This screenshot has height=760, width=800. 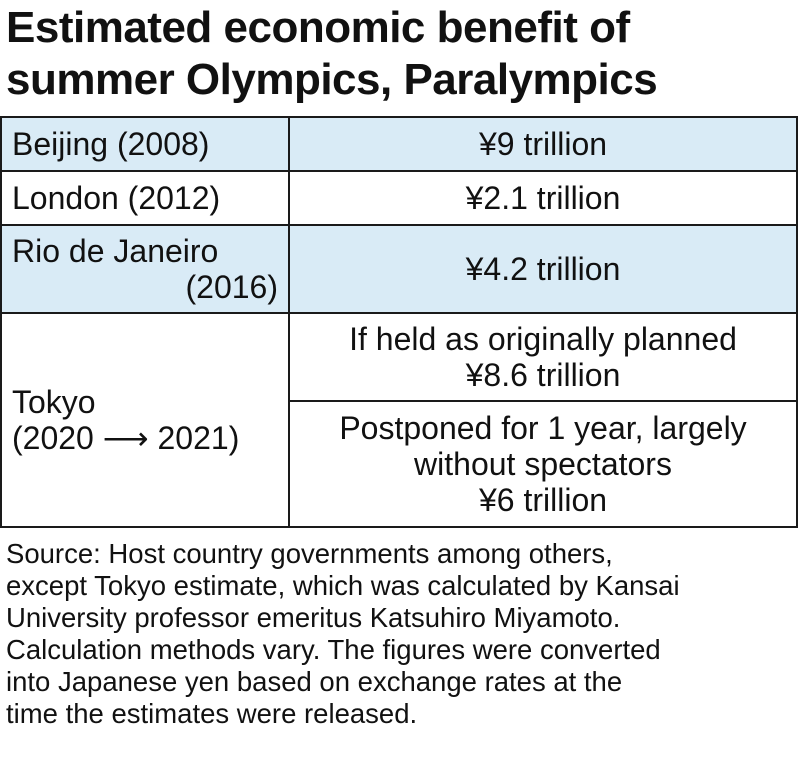 What do you see at coordinates (54, 402) in the screenshot?
I see `city-tokyo-line-1: Tokyo` at bounding box center [54, 402].